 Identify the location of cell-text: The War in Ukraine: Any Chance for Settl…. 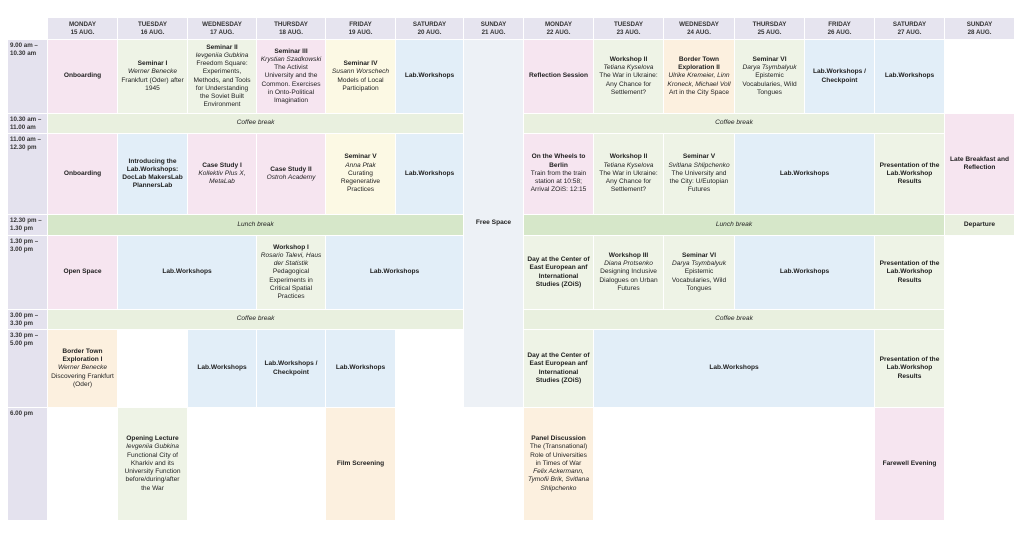
(628, 84).